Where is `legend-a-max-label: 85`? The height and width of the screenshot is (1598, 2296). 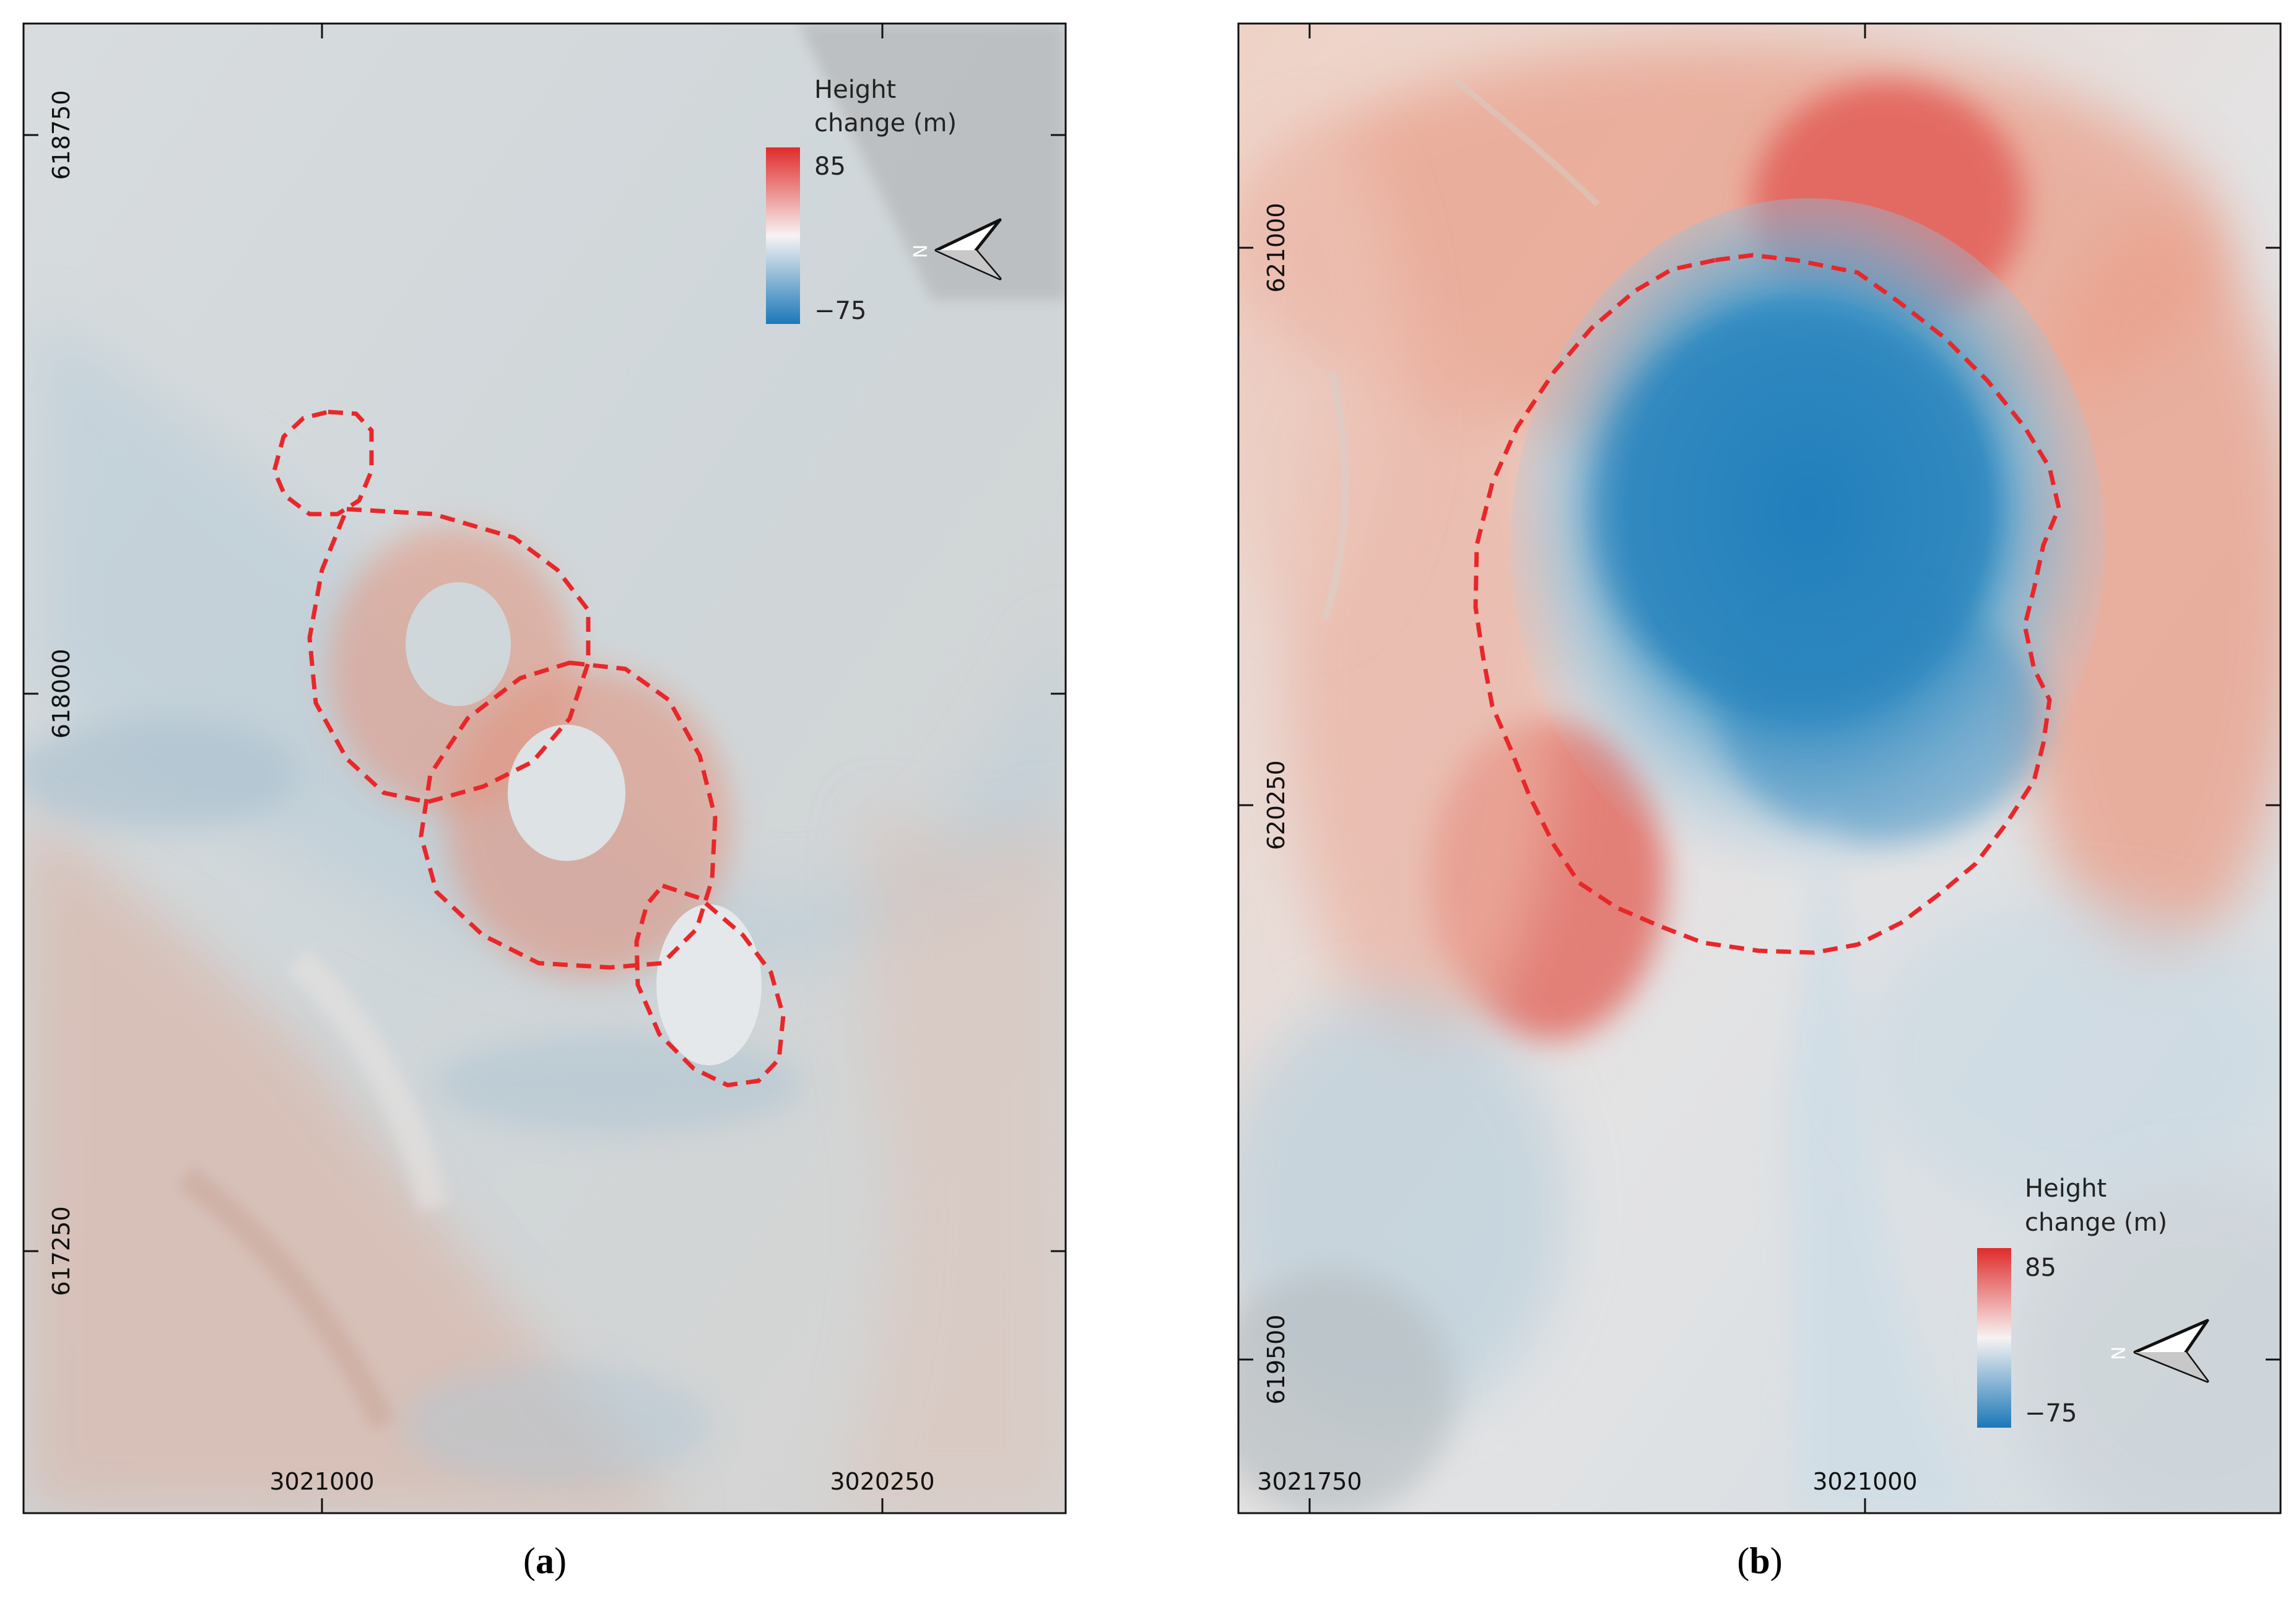 legend-a-max-label: 85 is located at coordinates (830, 166).